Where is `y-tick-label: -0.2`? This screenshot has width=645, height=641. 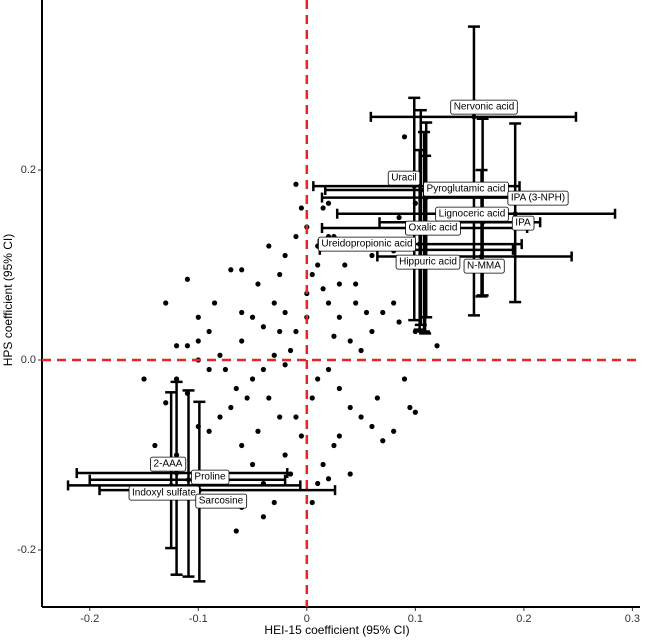 y-tick-label: -0.2 is located at coordinates (26, 550).